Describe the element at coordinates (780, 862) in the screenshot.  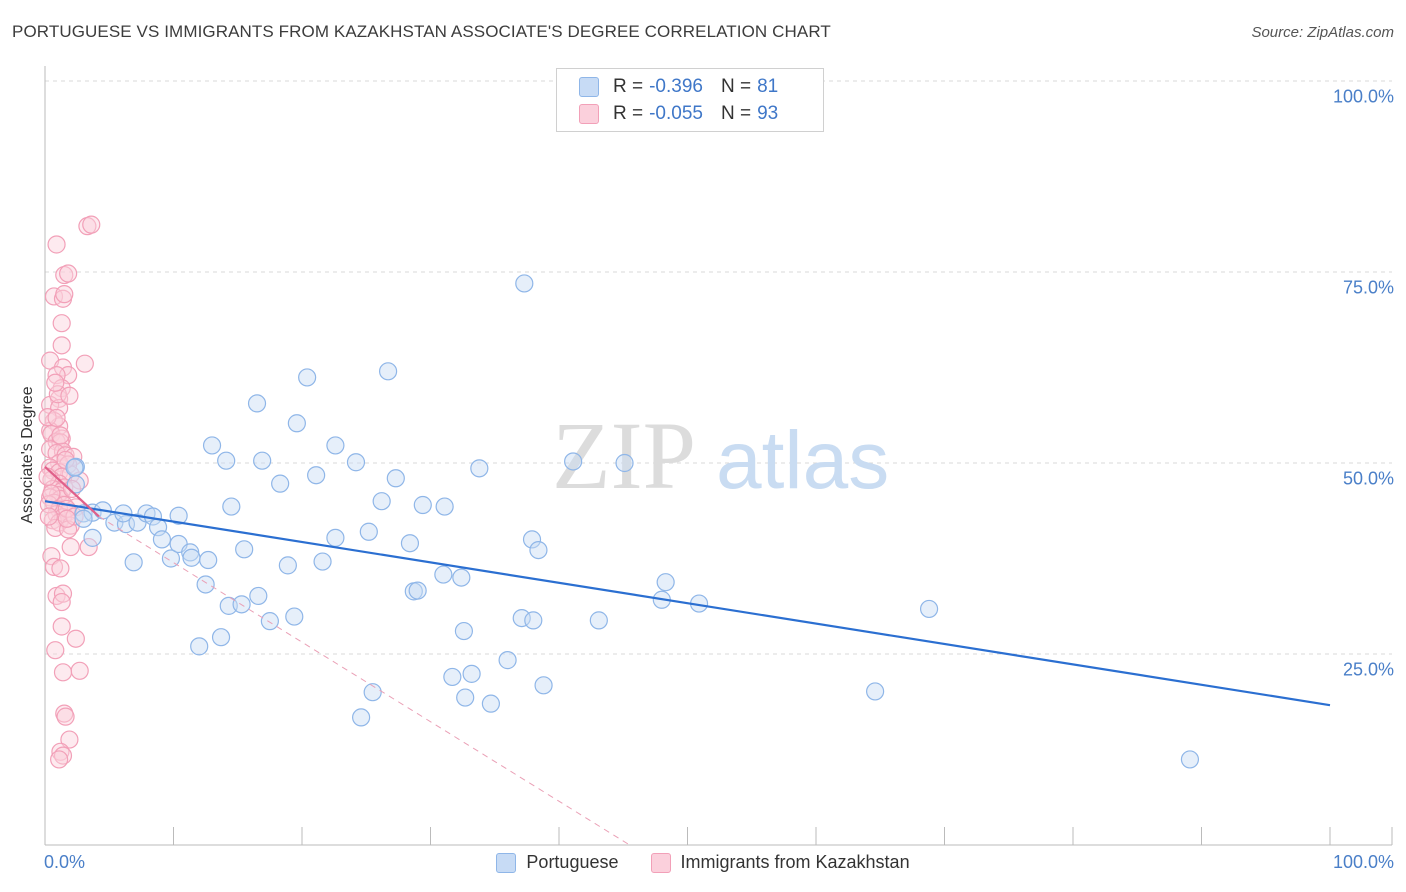
I see `legend-item-kazakhstan: Immigrants from Kazakhstan` at that location.